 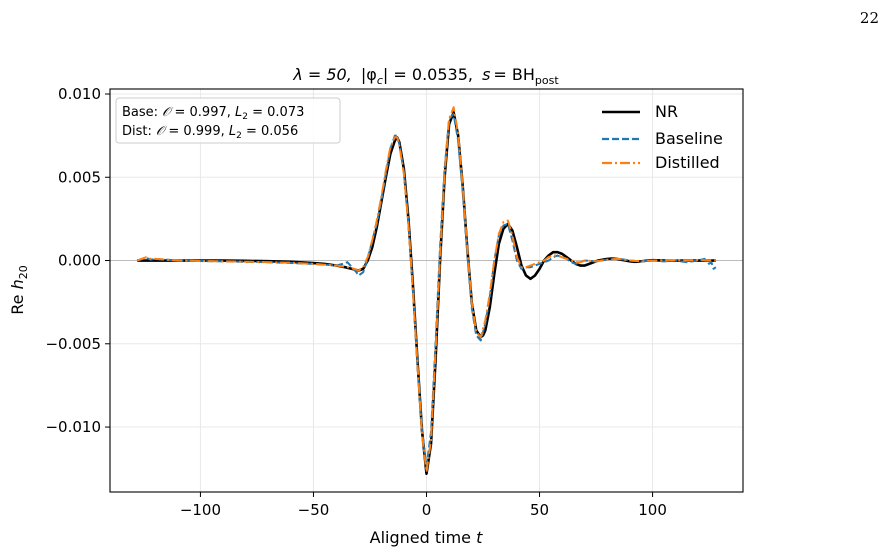 What do you see at coordinates (210, 132) in the screenshot?
I see `metrics-dist-line: Dist: 𝒪 = 0.999, L2 = 0.056` at bounding box center [210, 132].